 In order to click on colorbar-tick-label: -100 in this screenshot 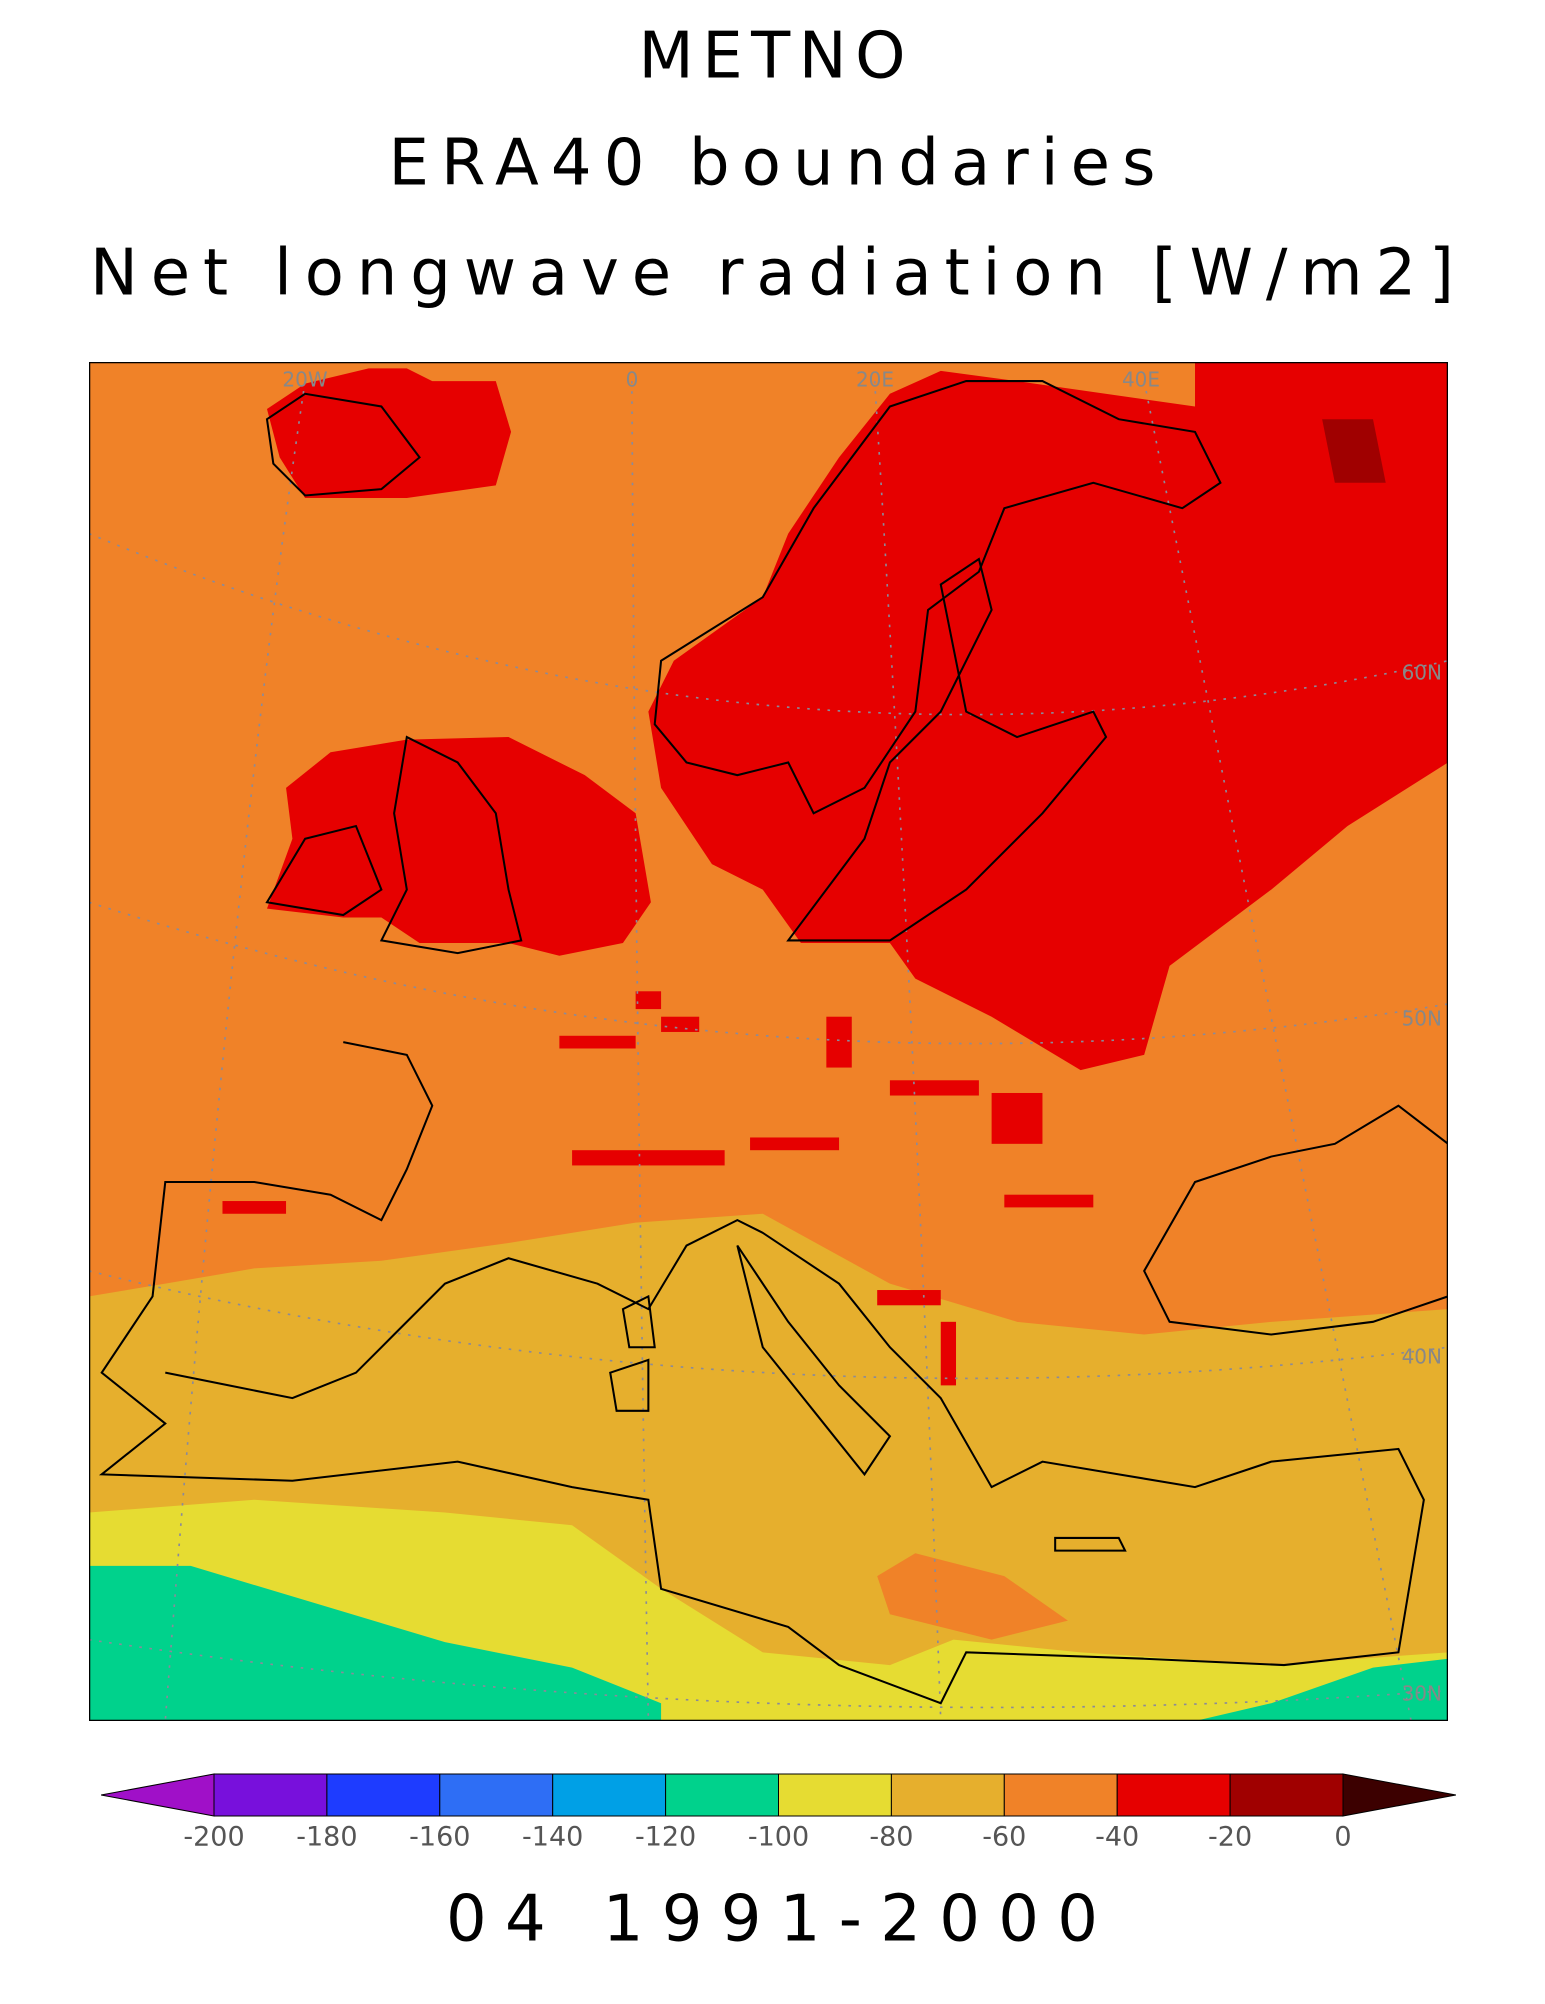, I will do `click(778, 1837)`.